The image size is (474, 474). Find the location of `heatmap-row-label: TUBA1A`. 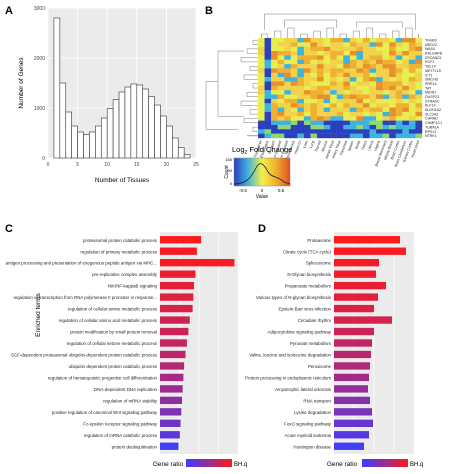

heatmap-row-label: TUBA1A is located at coordinates (432, 127).